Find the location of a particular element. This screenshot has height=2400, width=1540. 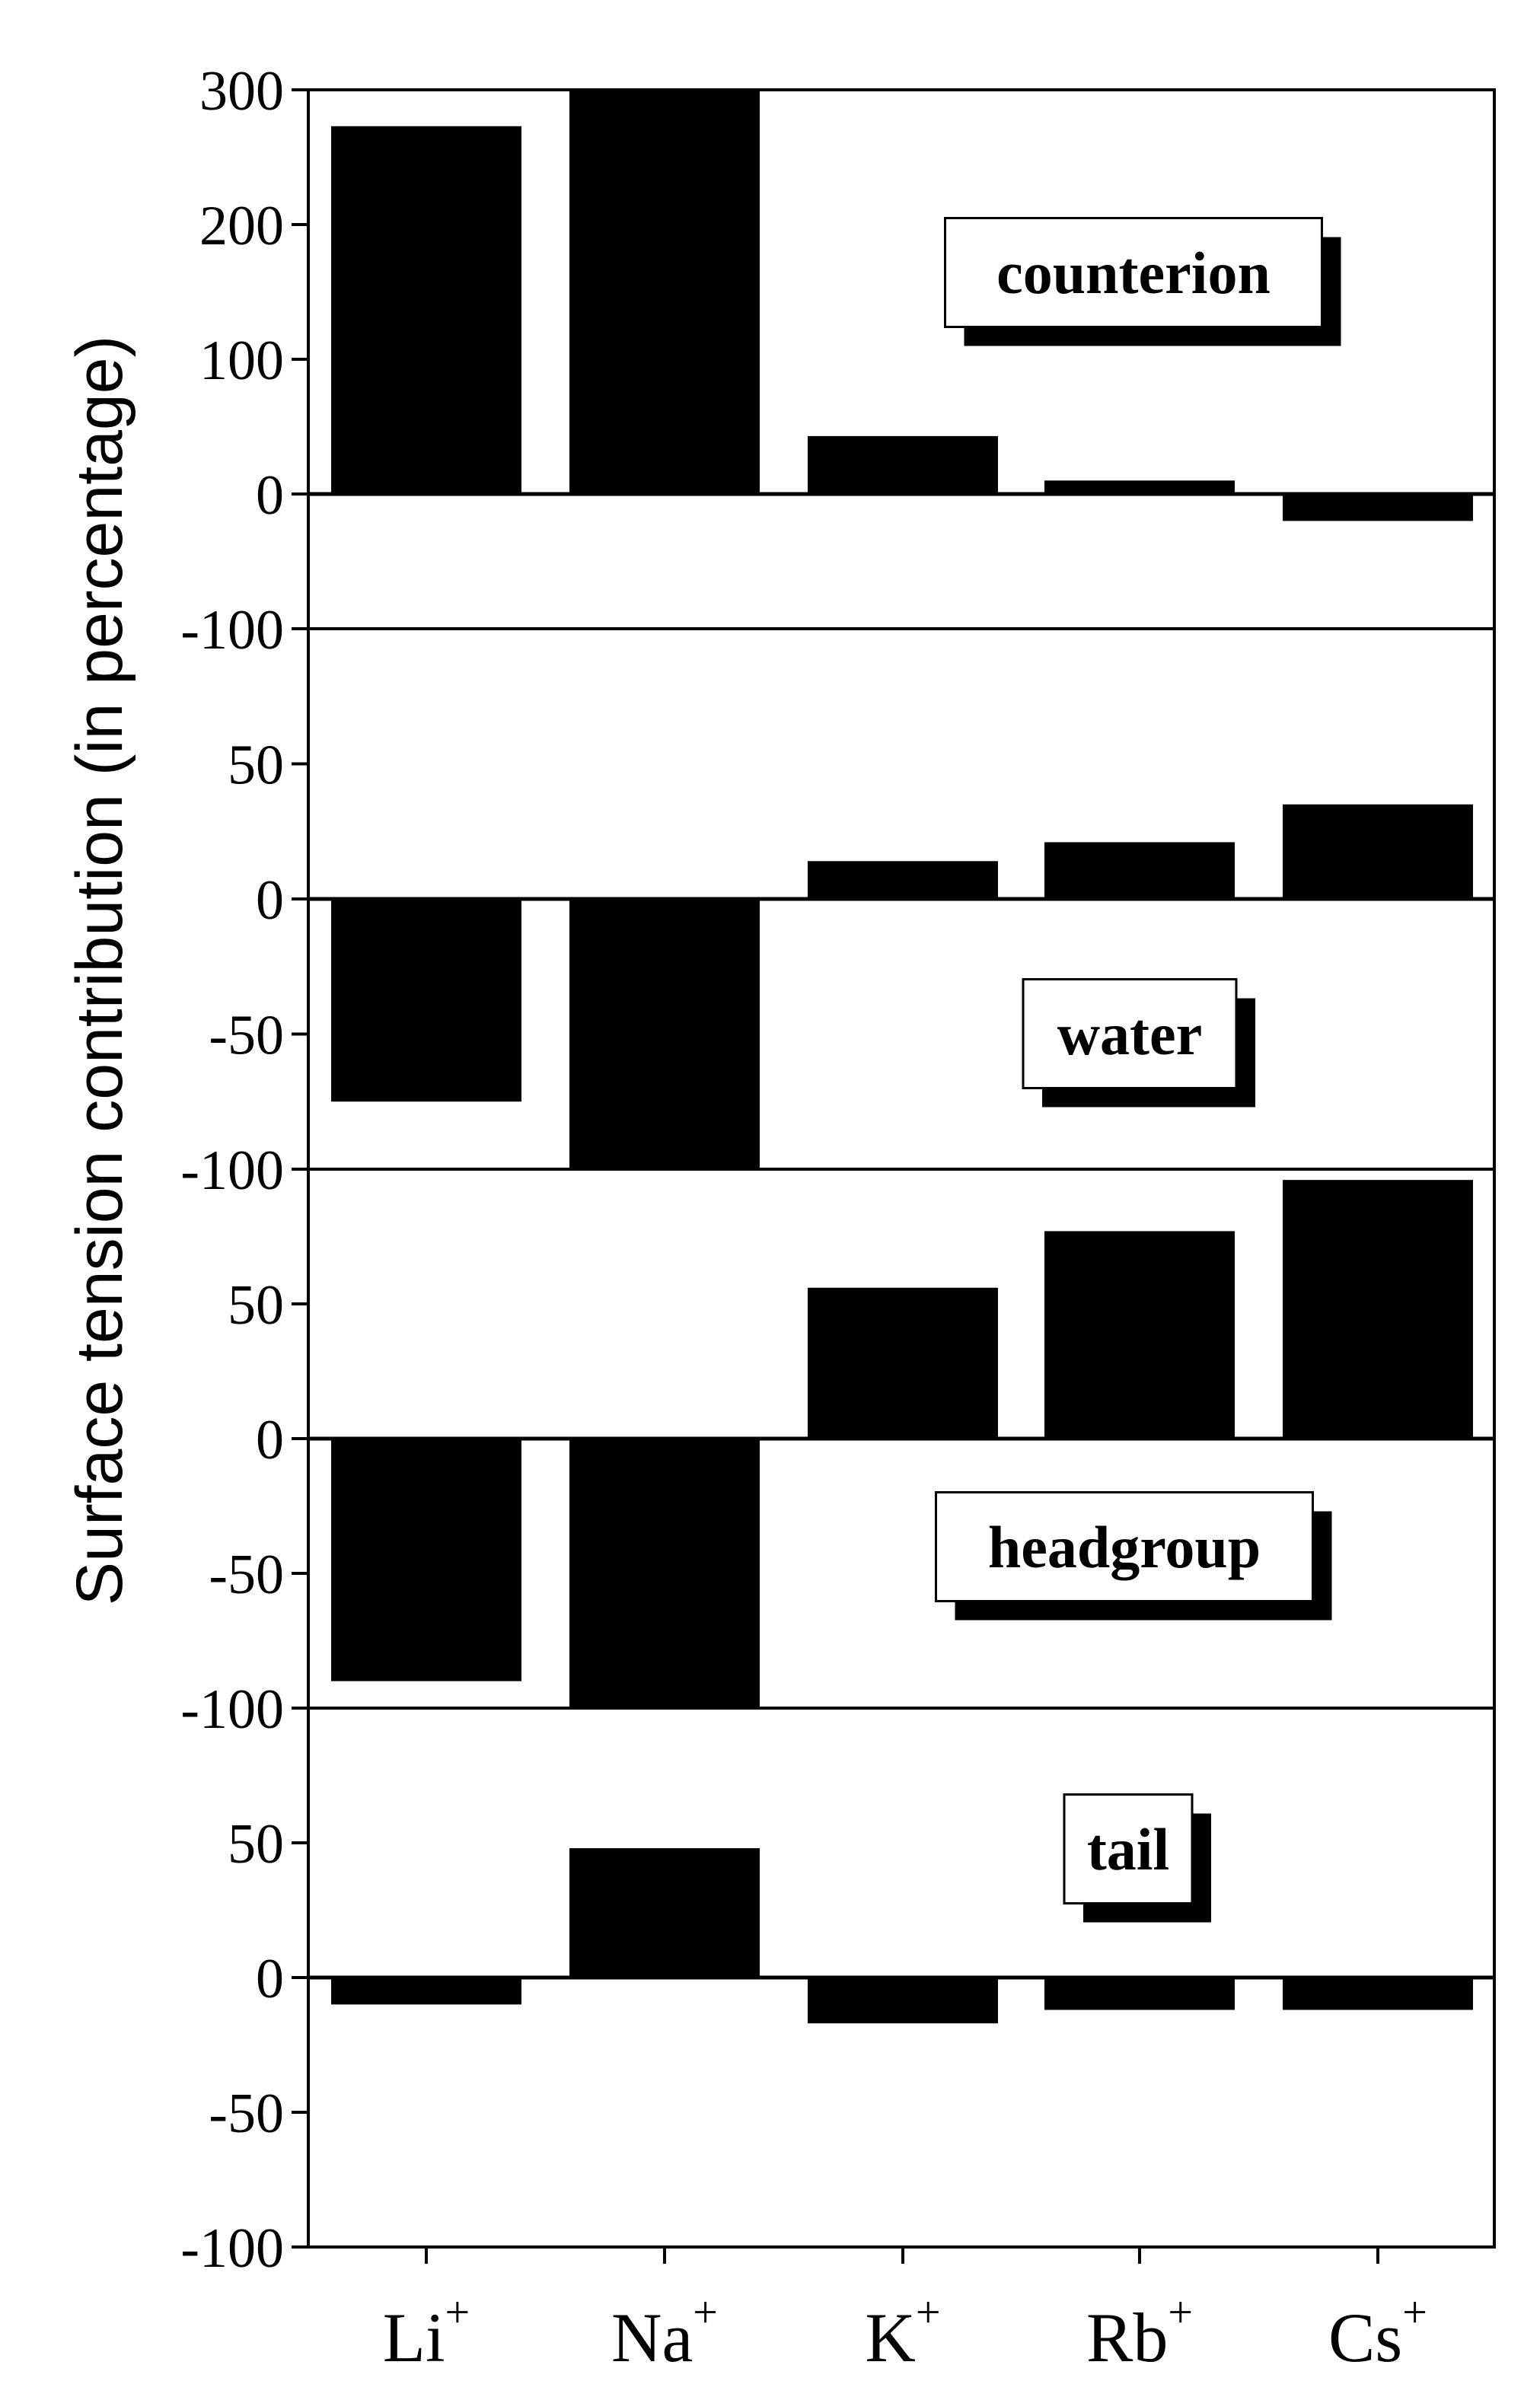

bar-headgroup-k is located at coordinates (903, 1363).